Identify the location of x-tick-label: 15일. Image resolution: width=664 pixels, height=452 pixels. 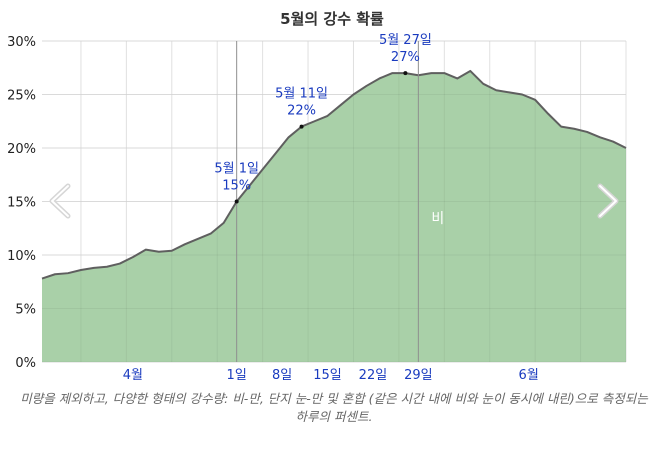
(327, 375).